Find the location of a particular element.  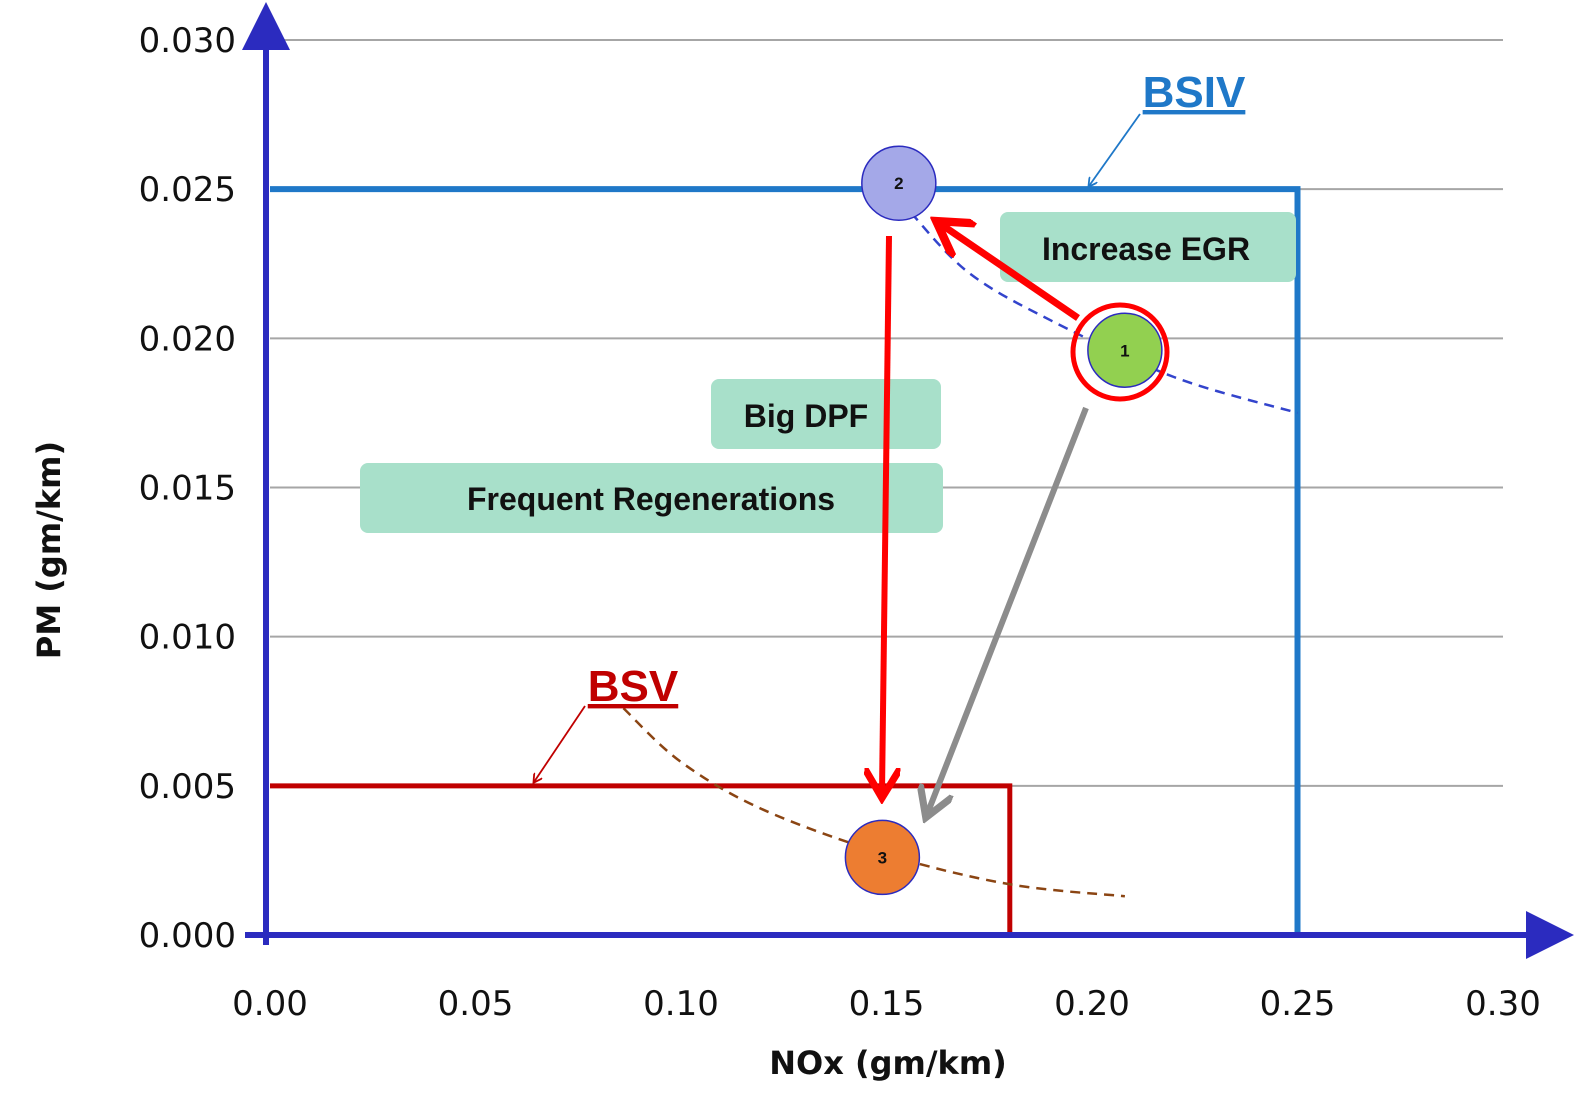

tradeoff-curve-bsiv is located at coordinates (1104, 313).